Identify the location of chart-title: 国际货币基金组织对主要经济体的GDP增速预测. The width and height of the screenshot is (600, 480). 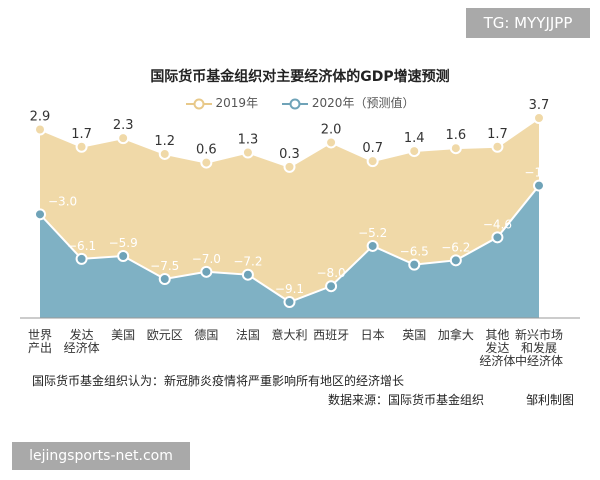
(300, 77).